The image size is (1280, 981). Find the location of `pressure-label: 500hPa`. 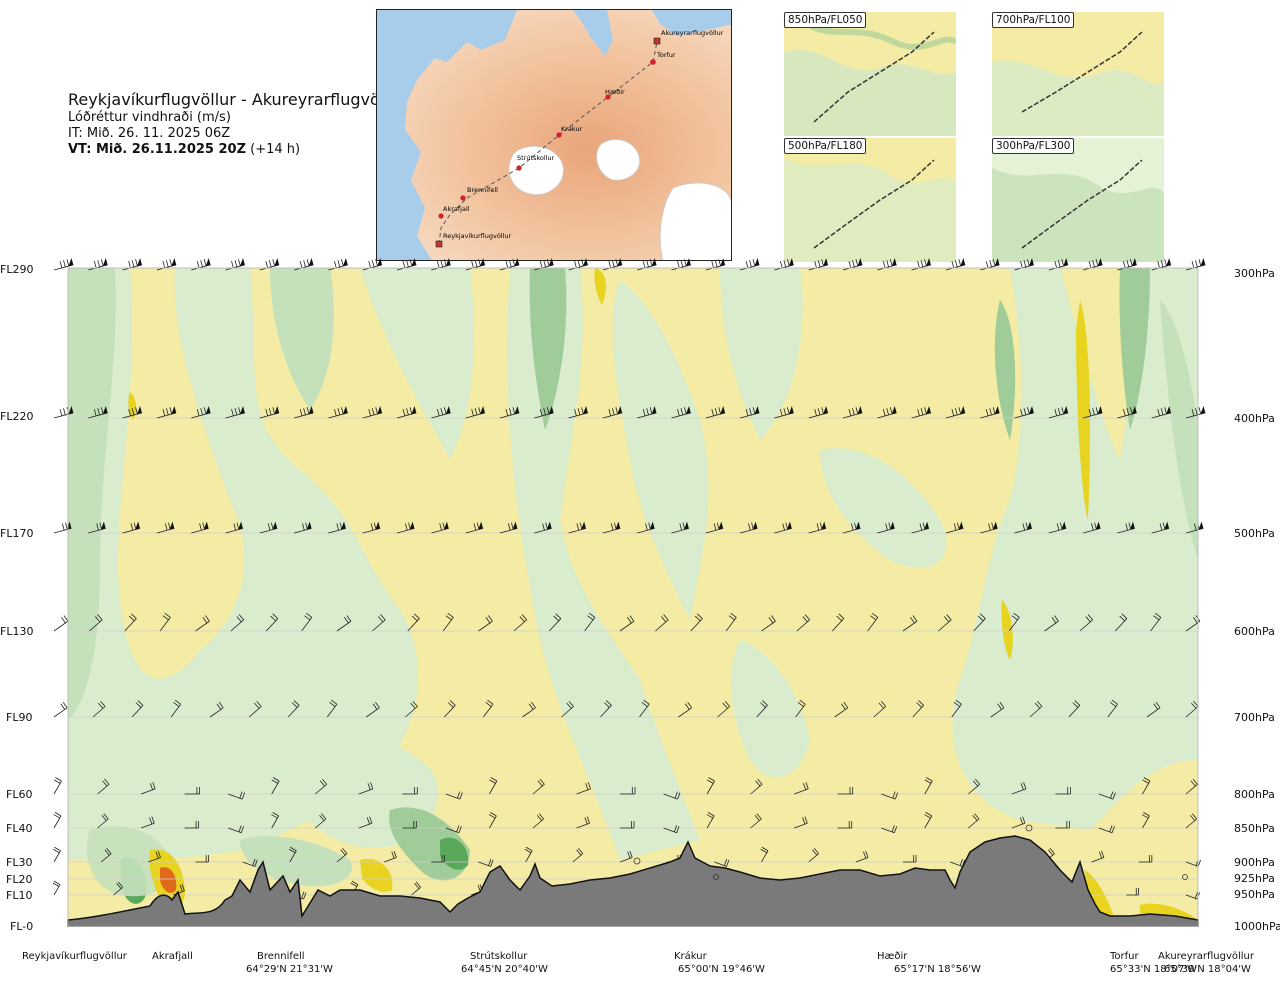

pressure-label: 500hPa is located at coordinates (1254, 533).